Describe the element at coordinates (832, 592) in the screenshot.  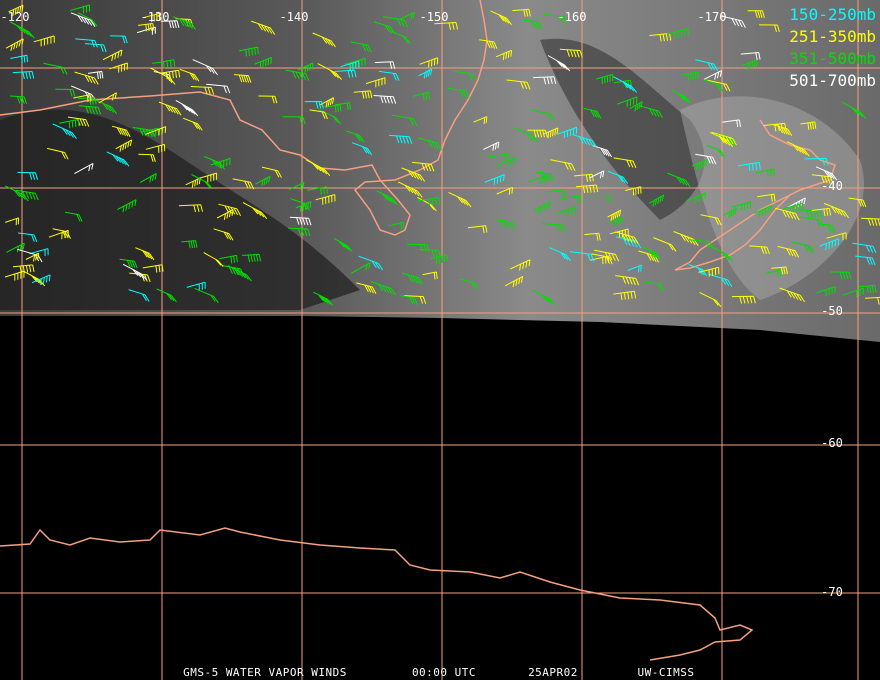
I see `latitude-label: -70` at that location.